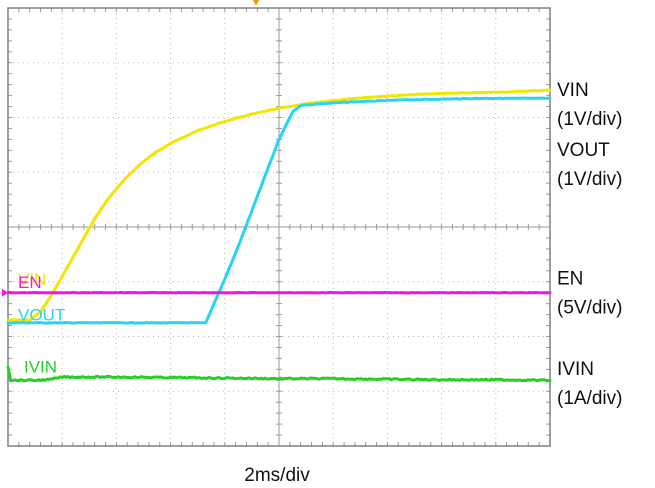 The height and width of the screenshot is (488, 655). What do you see at coordinates (40, 367) in the screenshot?
I see `trace-label-ivin: IVIN` at bounding box center [40, 367].